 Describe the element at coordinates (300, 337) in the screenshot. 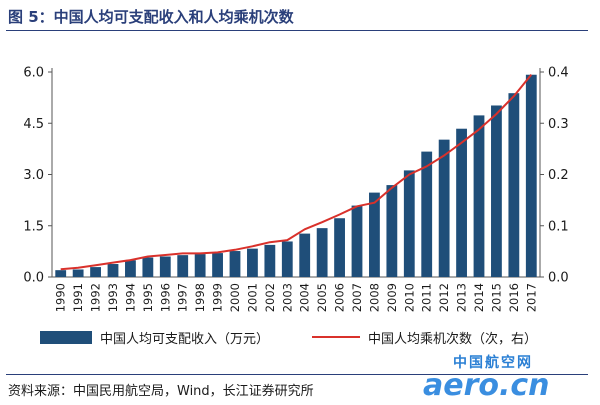

I see `chart-legend: 中国人均可支配收入（万元） 中国人均乘机次数（次，右）` at that location.